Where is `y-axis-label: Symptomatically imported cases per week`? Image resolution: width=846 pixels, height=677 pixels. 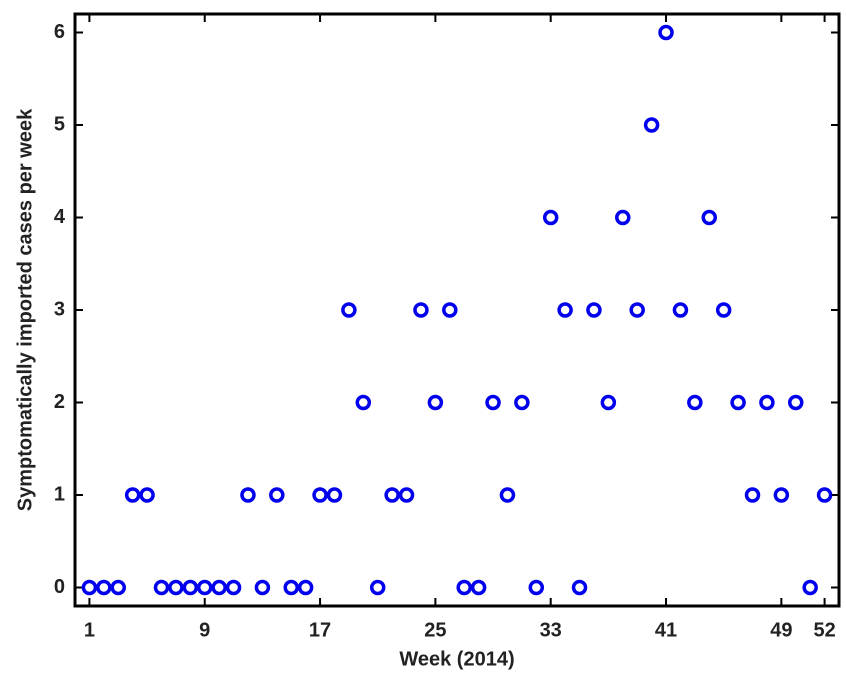
y-axis-label: Symptomatically imported cases per week is located at coordinates (25, 309).